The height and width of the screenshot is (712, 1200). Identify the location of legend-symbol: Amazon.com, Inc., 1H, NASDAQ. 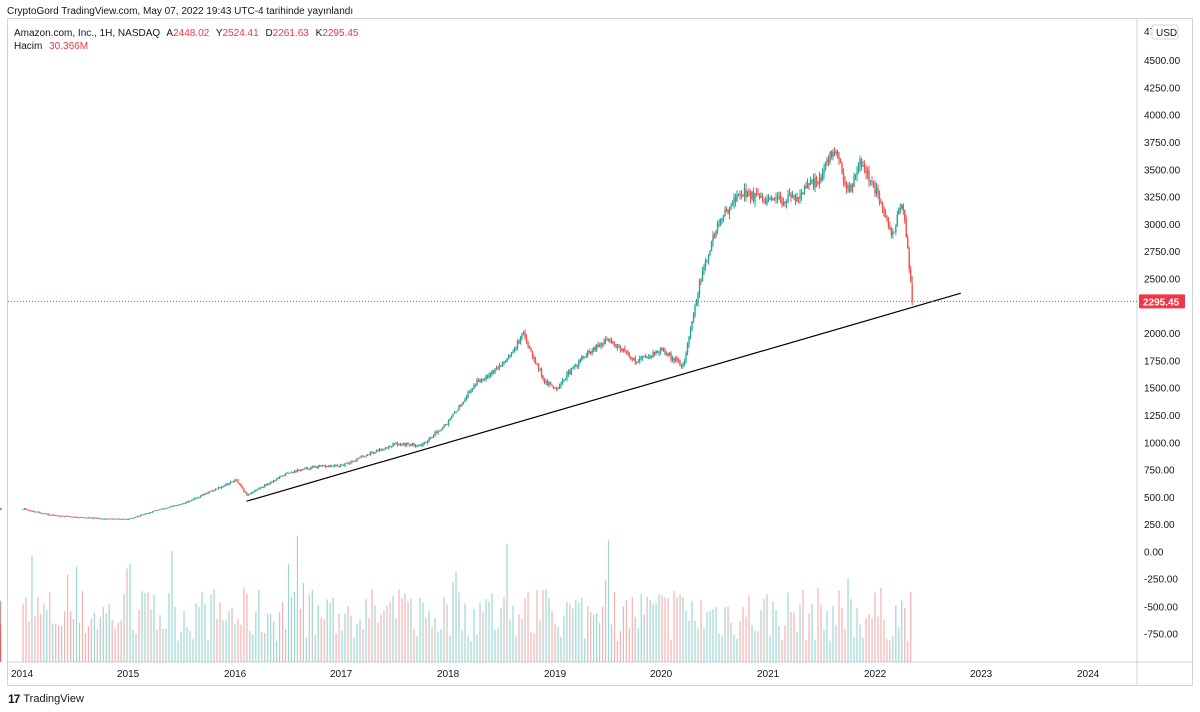
(87, 33).